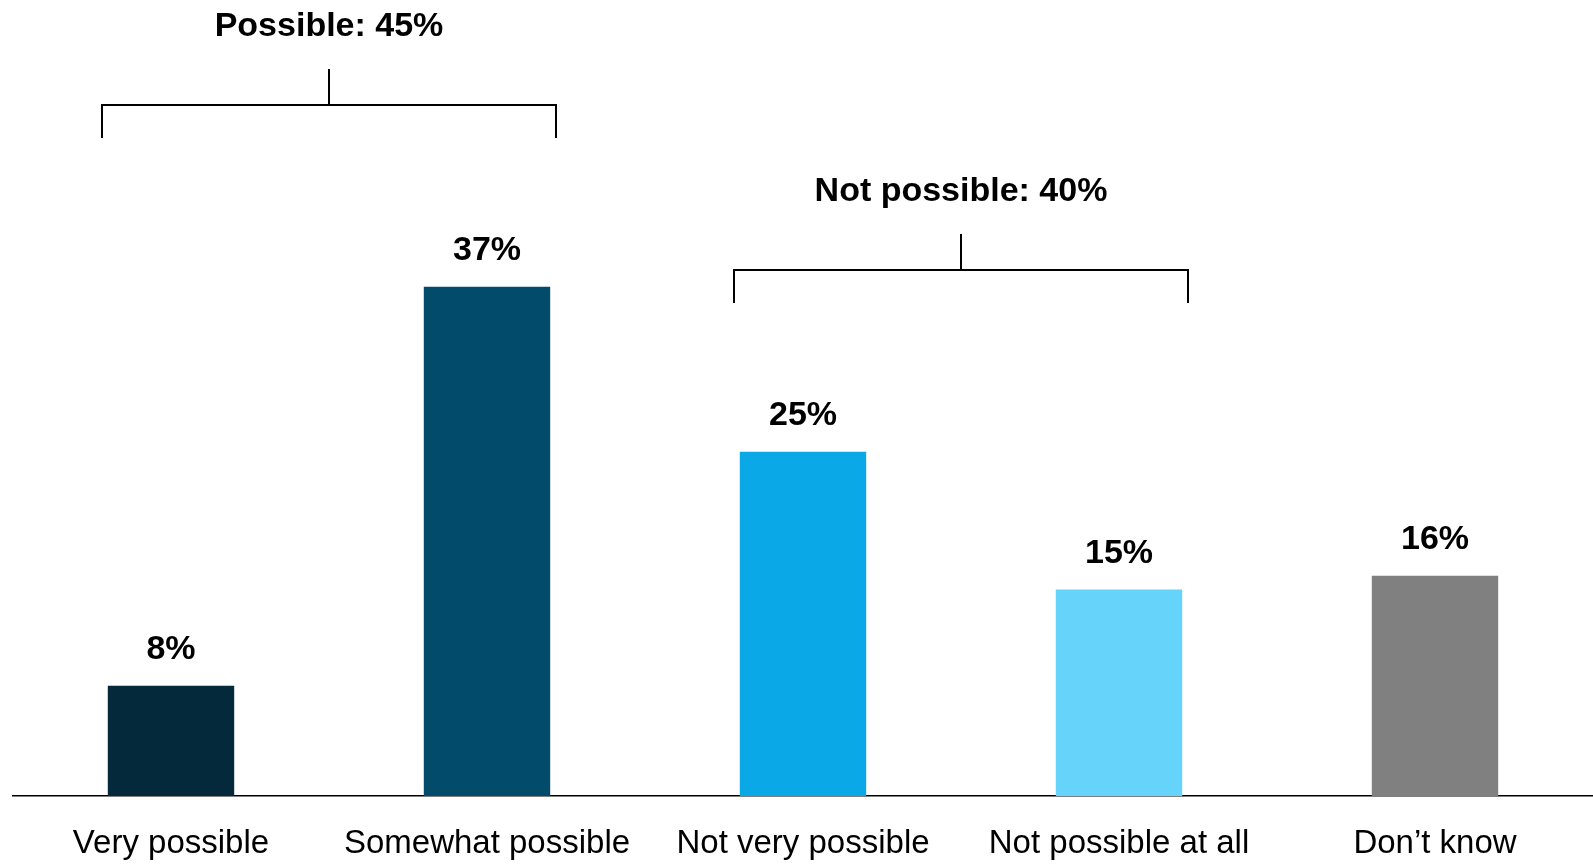 This screenshot has height=864, width=1593. Describe the element at coordinates (803, 413) in the screenshot. I see `data-label: 25%` at that location.